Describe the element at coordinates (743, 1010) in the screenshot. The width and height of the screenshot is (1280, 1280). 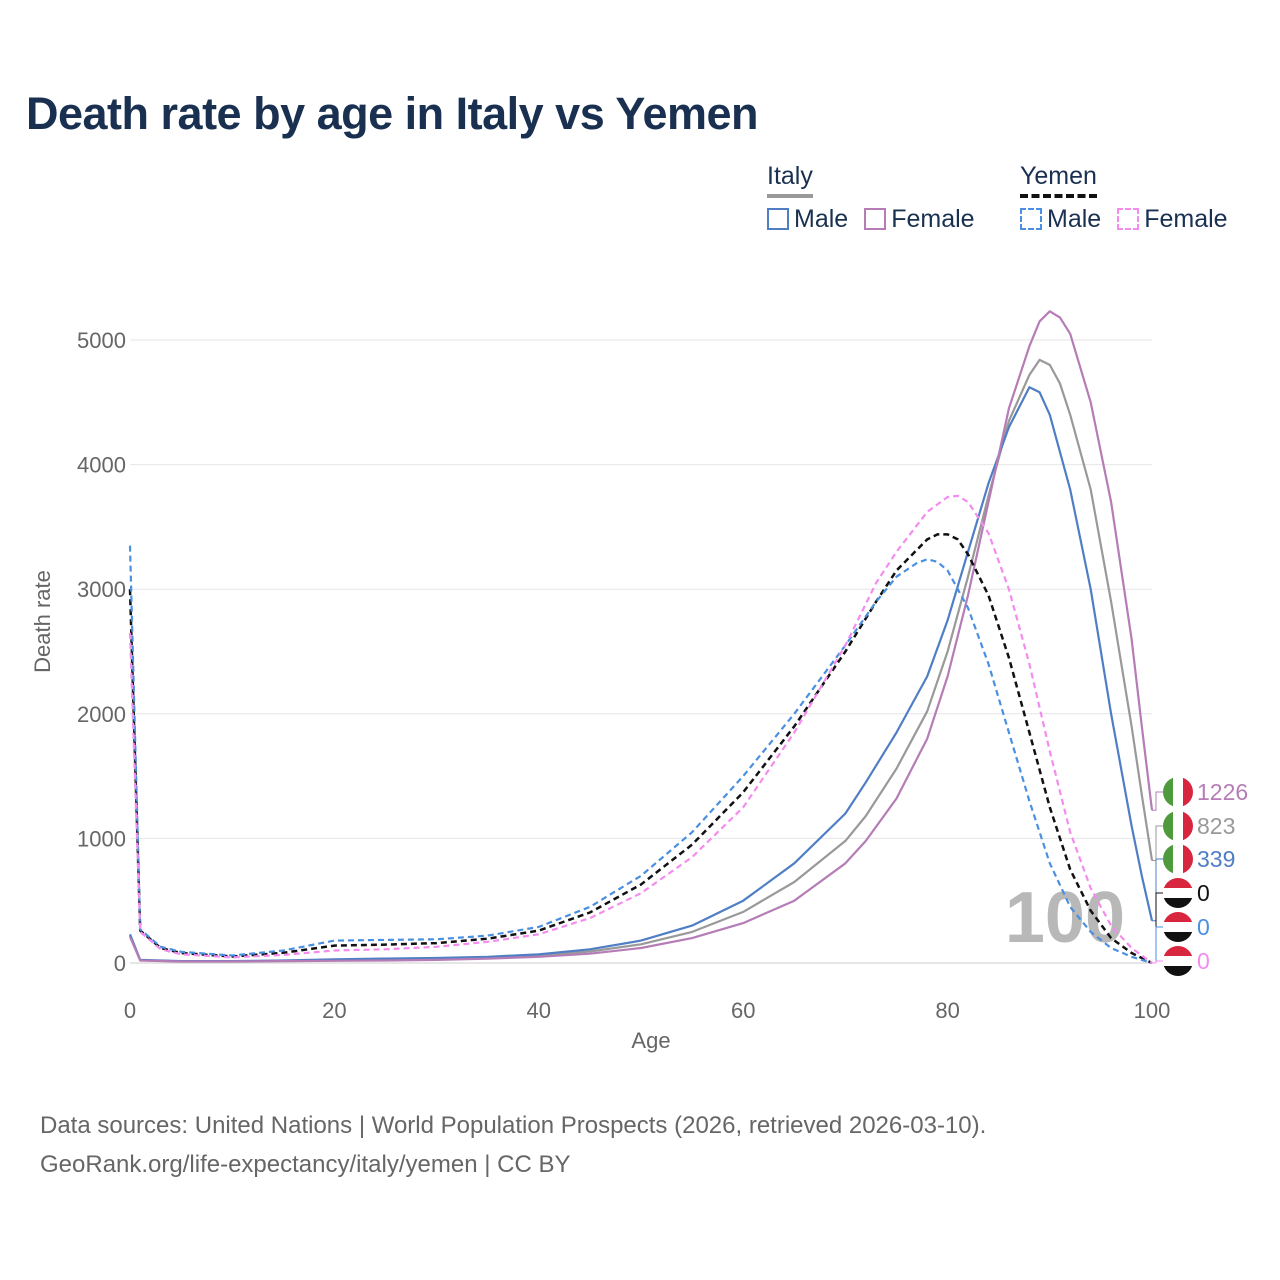
I see `x-tick-label-60: 60` at that location.